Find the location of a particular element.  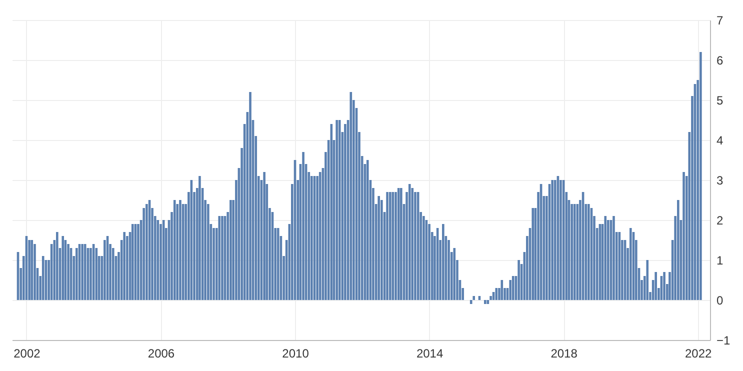

x-tick-label: 2002 is located at coordinates (27, 353).